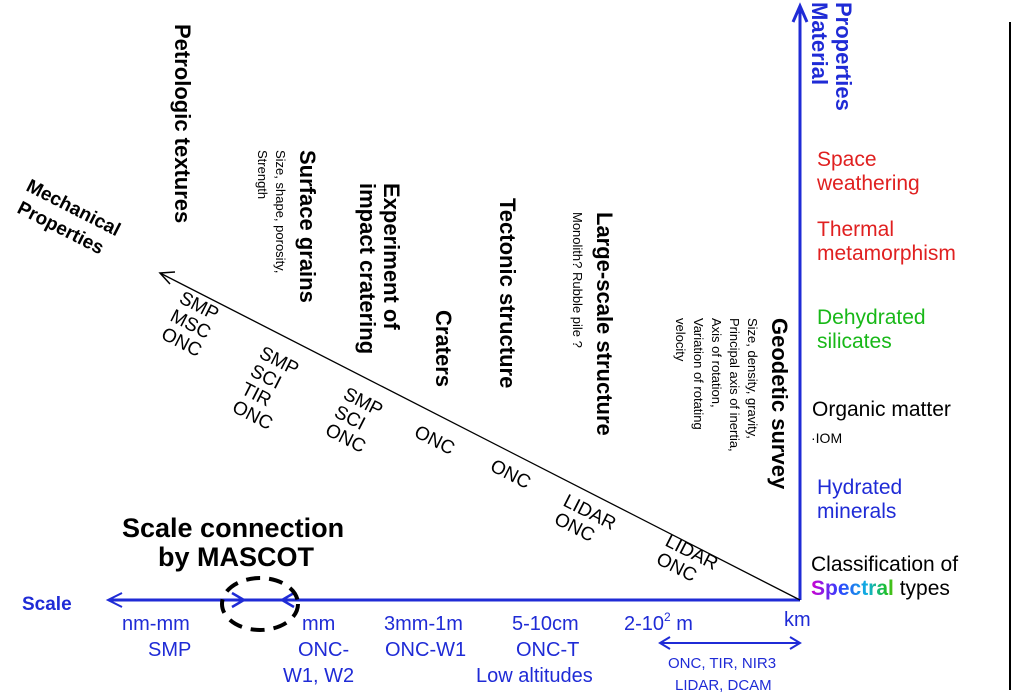  What do you see at coordinates (847, 159) in the screenshot?
I see `space-weathering-line1: Space` at bounding box center [847, 159].